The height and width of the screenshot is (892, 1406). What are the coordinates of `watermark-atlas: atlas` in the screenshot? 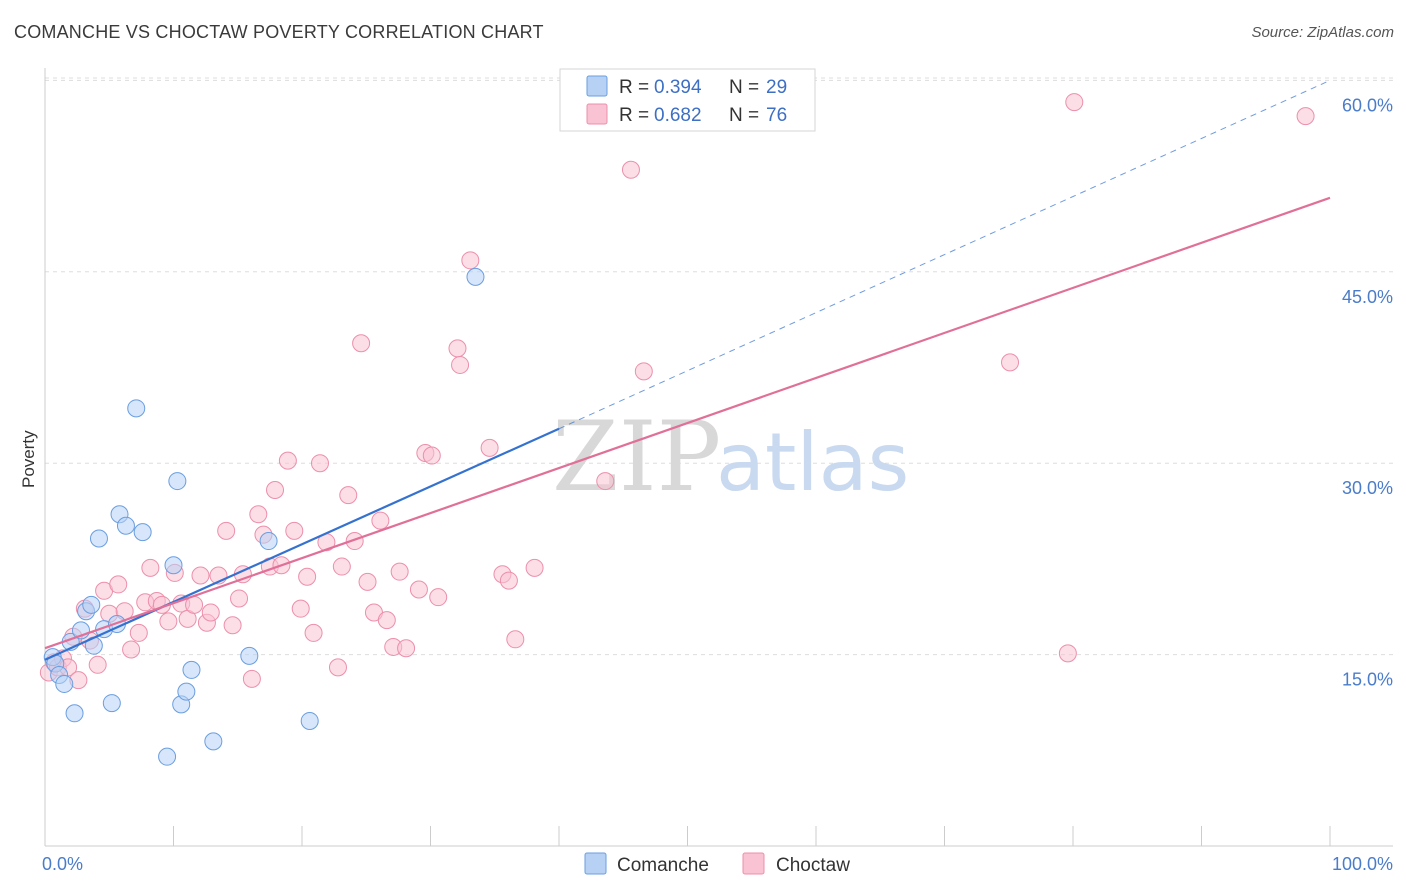 It's located at (812, 462).